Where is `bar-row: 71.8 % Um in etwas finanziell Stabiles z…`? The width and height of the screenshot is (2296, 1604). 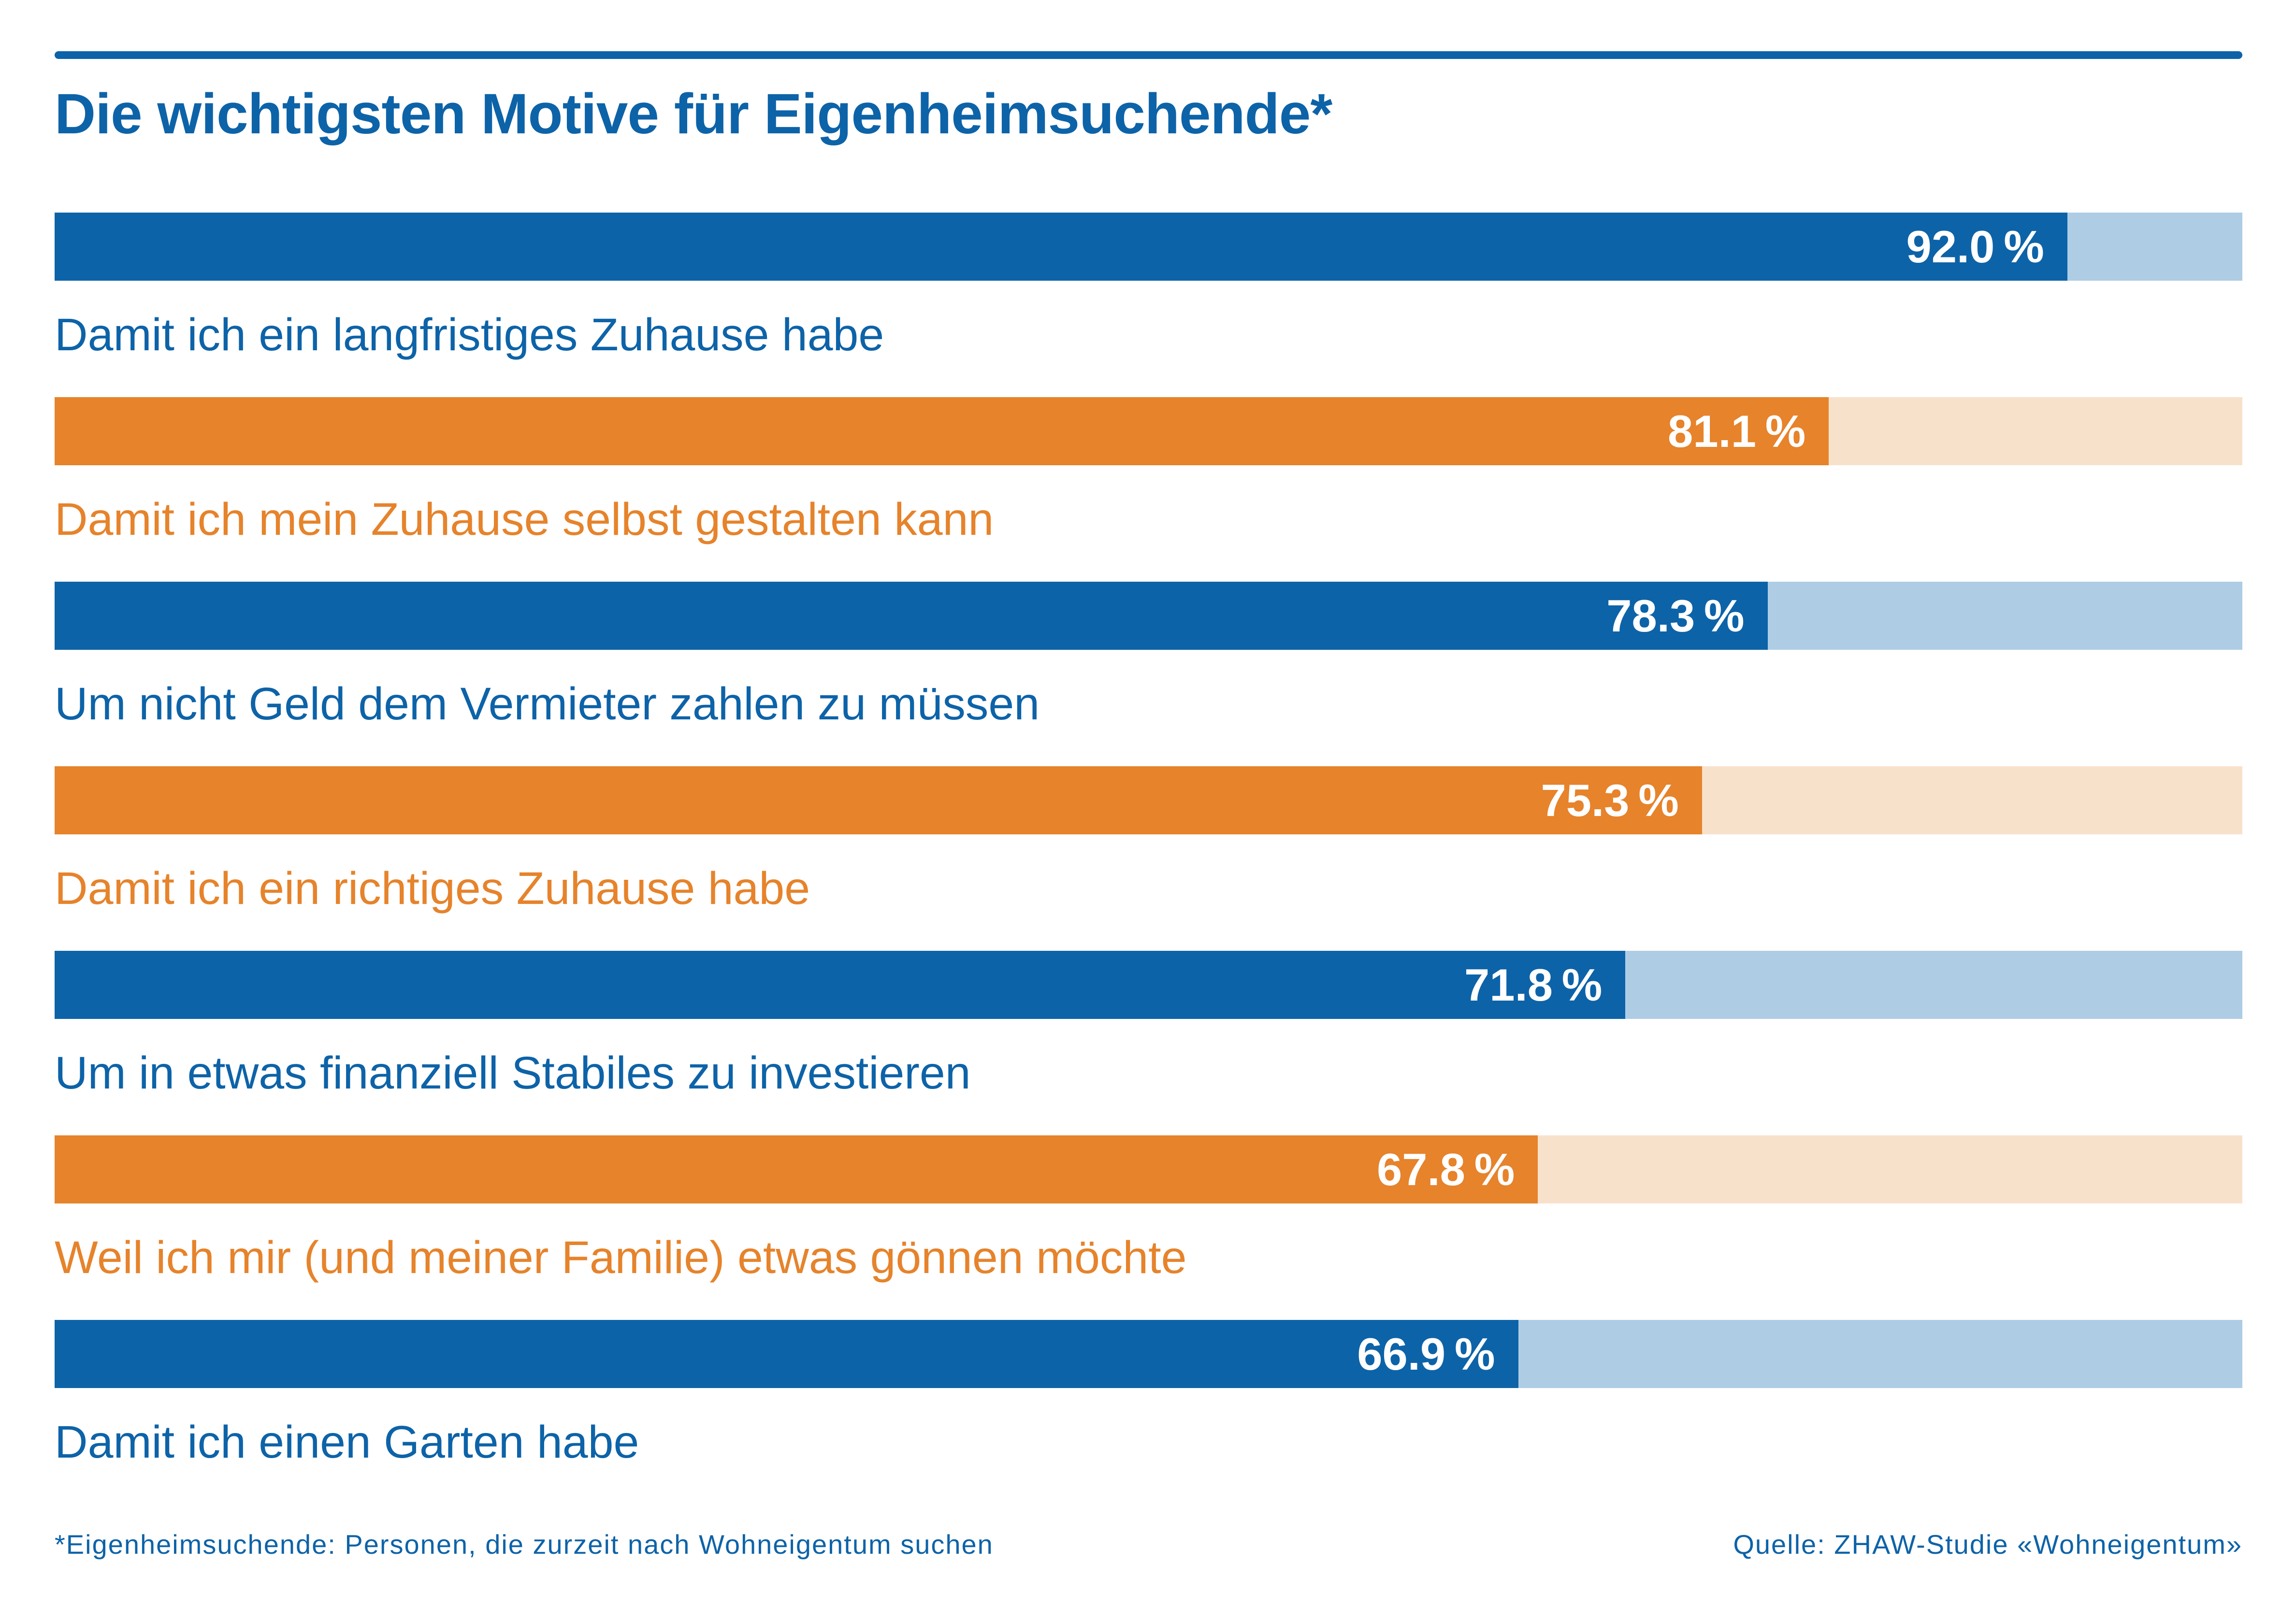
bar-row: 71.8 % Um in etwas finanziell Stabiles z… is located at coordinates (1148, 1026).